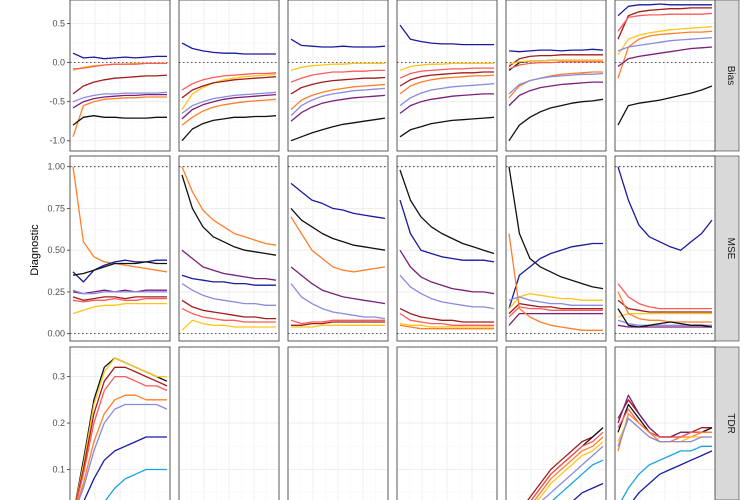  What do you see at coordinates (56, 250) in the screenshot?
I see `y-tick-label: 0.50` at bounding box center [56, 250].